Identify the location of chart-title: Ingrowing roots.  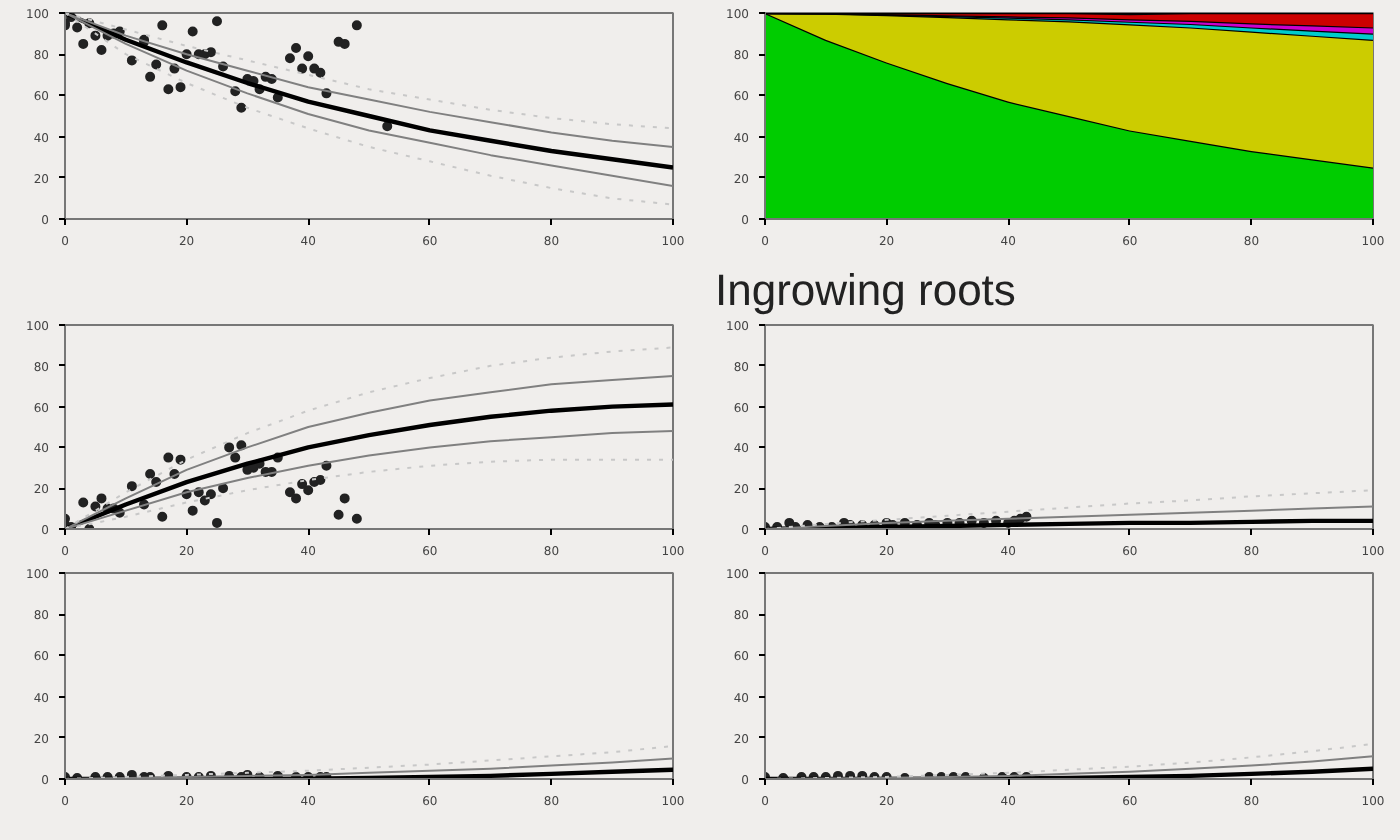
(865, 290).